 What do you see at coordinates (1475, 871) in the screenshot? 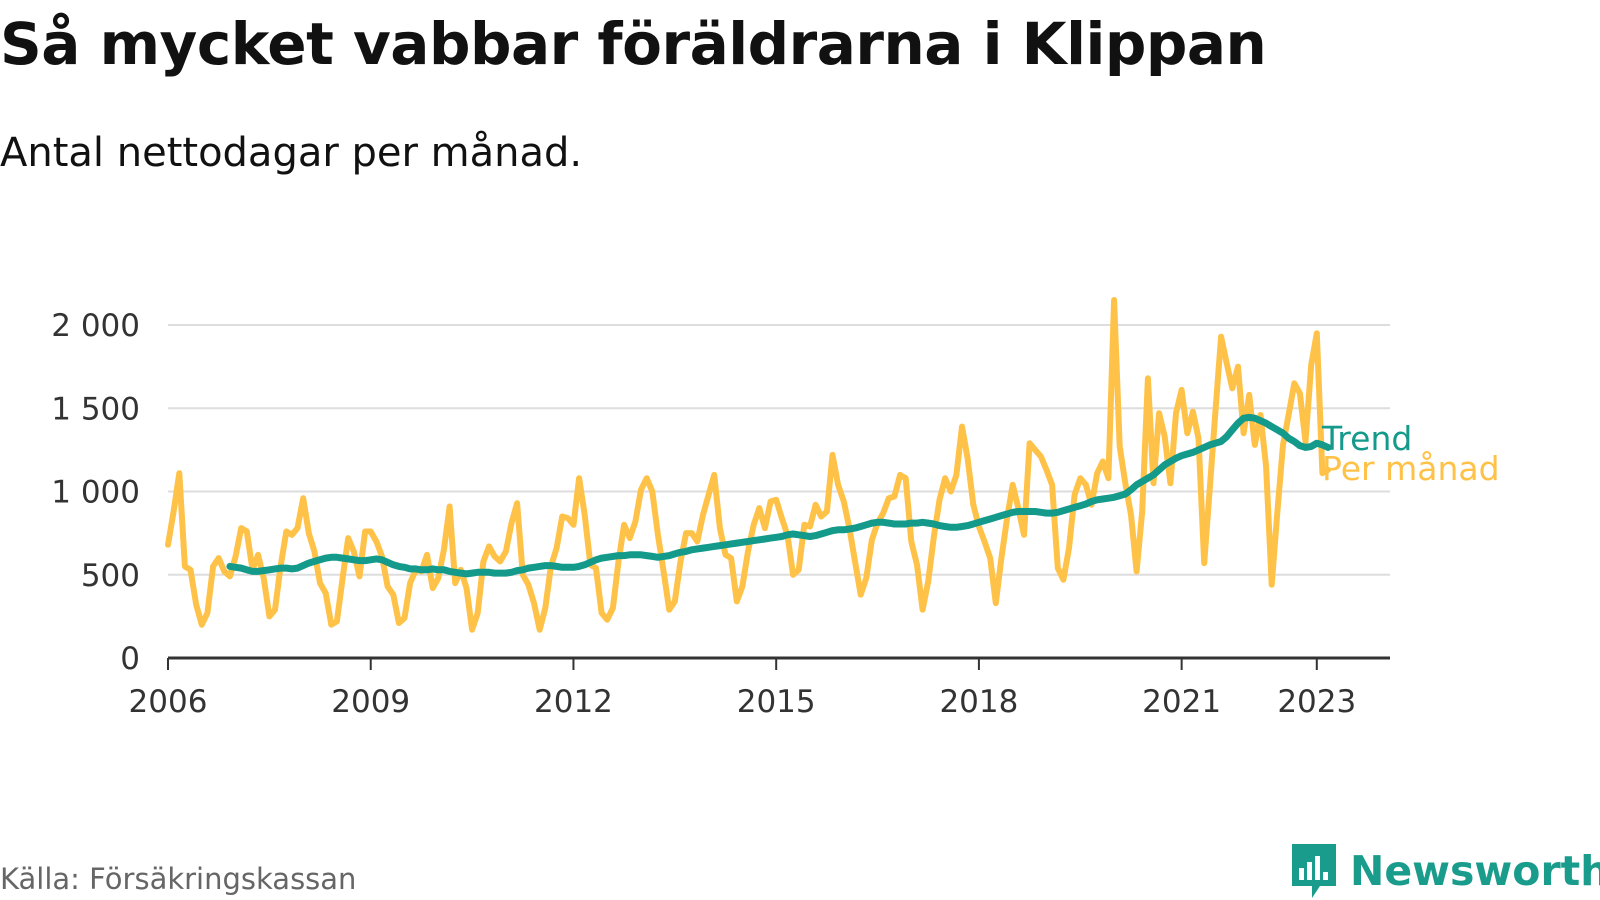
I see `brand-name: Newsworthy` at bounding box center [1475, 871].